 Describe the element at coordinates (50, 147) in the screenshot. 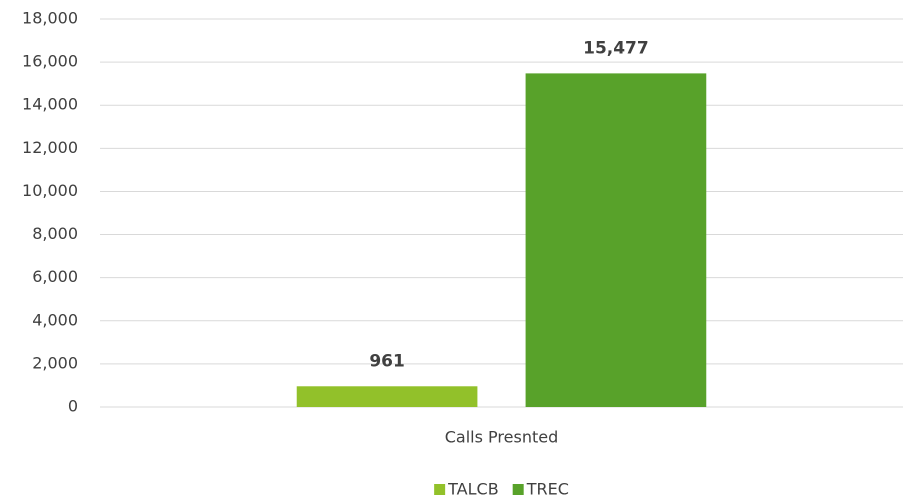

I see `y-tick-label: 12,000` at that location.